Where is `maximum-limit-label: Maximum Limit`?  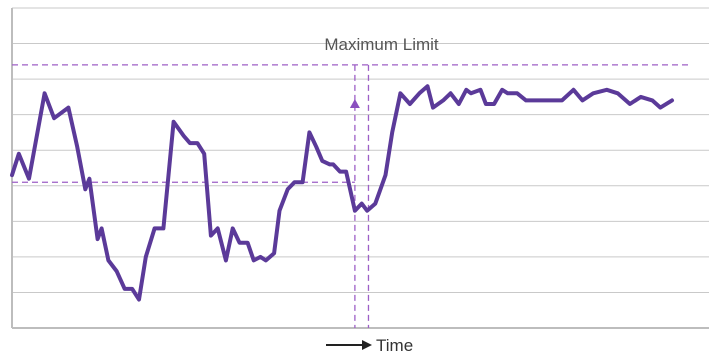
maximum-limit-label: Maximum Limit is located at coordinates (381, 44).